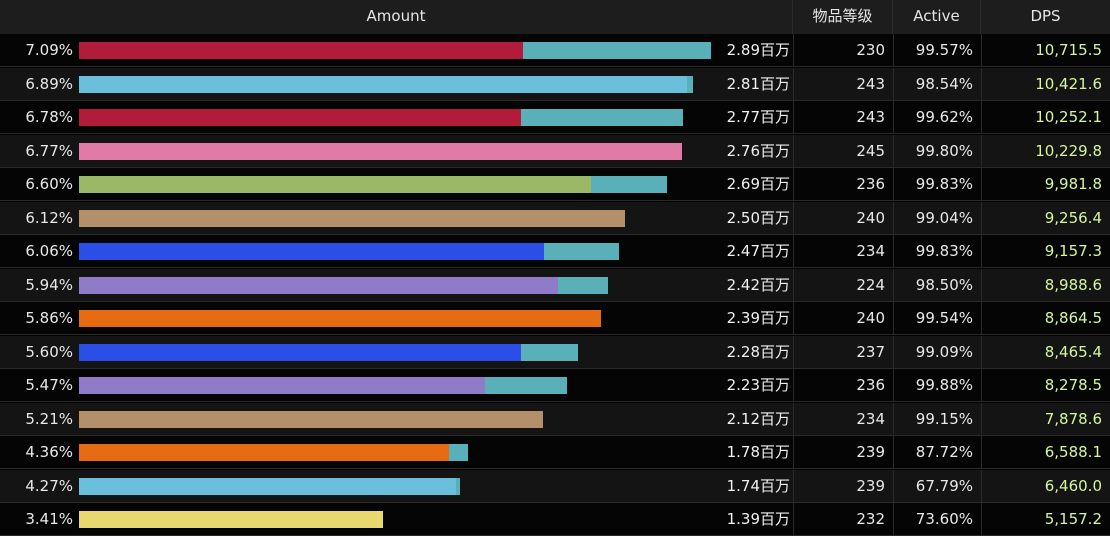 The width and height of the screenshot is (1110, 536). Describe the element at coordinates (839, 318) in the screenshot. I see `item-level-value: 240` at that location.